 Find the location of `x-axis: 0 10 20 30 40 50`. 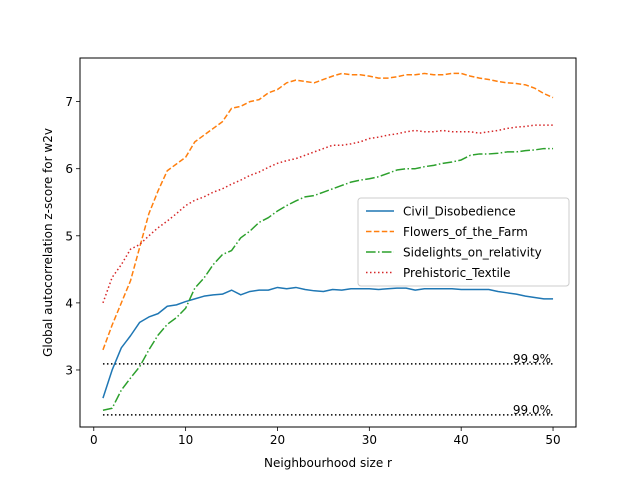

x-axis: 0 10 20 30 40 50 is located at coordinates (325, 437).